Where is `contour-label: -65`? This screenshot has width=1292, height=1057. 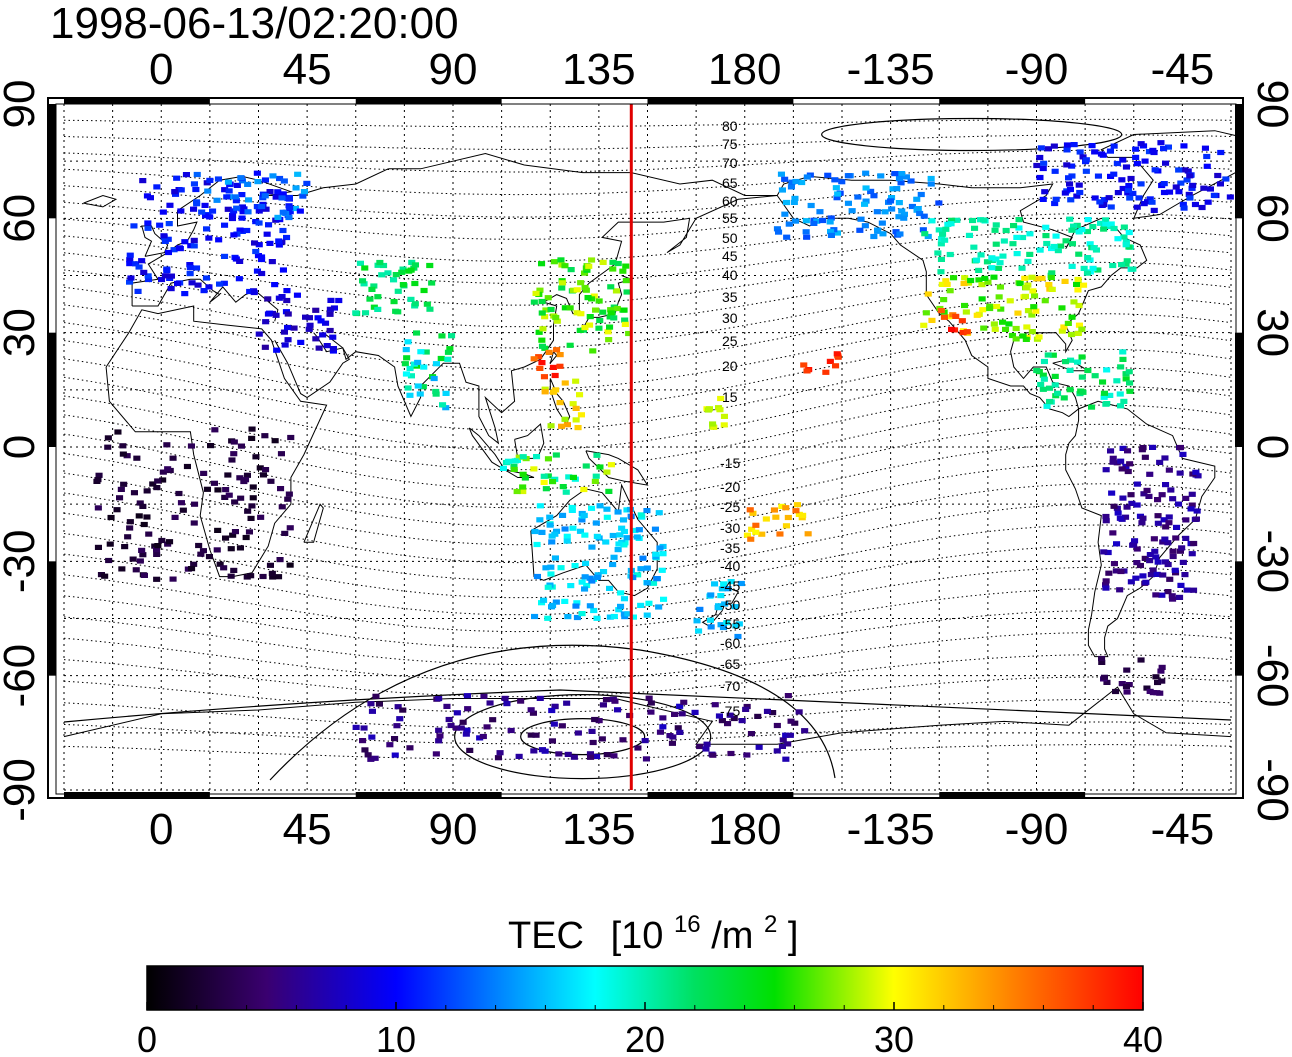
contour-label: -65 is located at coordinates (730, 664).